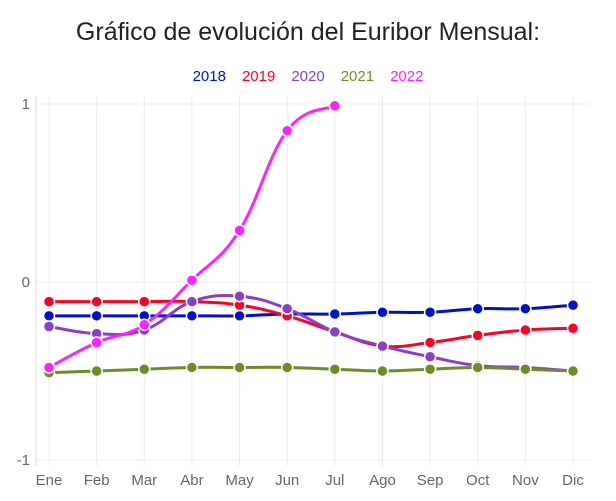 The height and width of the screenshot is (501, 616). What do you see at coordinates (49, 480) in the screenshot?
I see `x-tick-label: Ene` at bounding box center [49, 480].